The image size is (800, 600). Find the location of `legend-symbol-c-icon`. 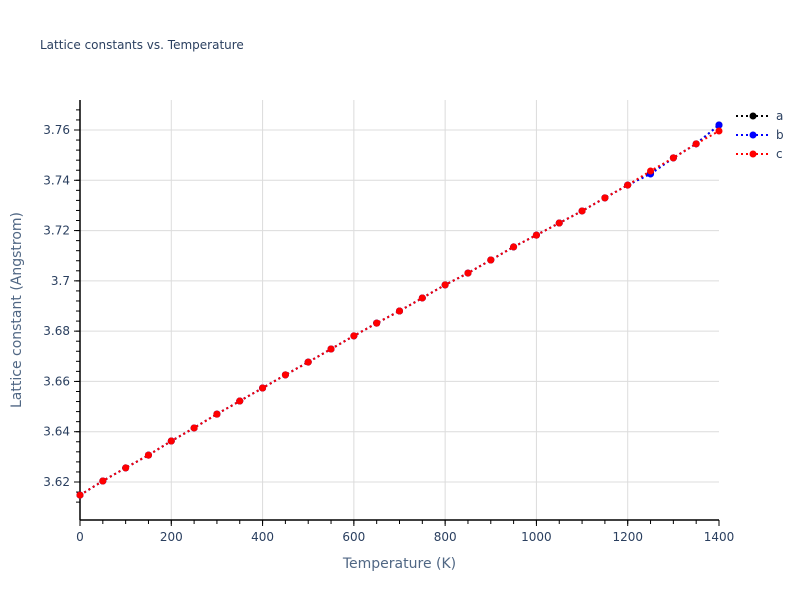

legend-symbol-c-icon is located at coordinates (753, 153).